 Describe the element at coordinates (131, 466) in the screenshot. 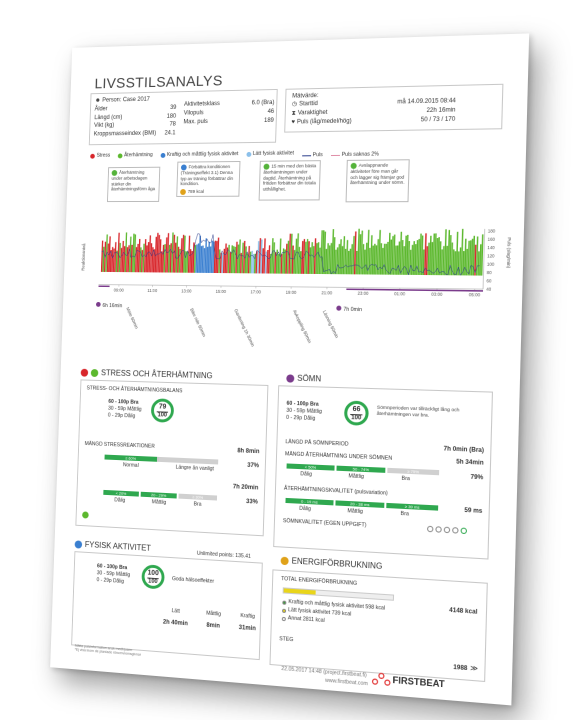

I see `reaction-label-normal: Normal` at that location.